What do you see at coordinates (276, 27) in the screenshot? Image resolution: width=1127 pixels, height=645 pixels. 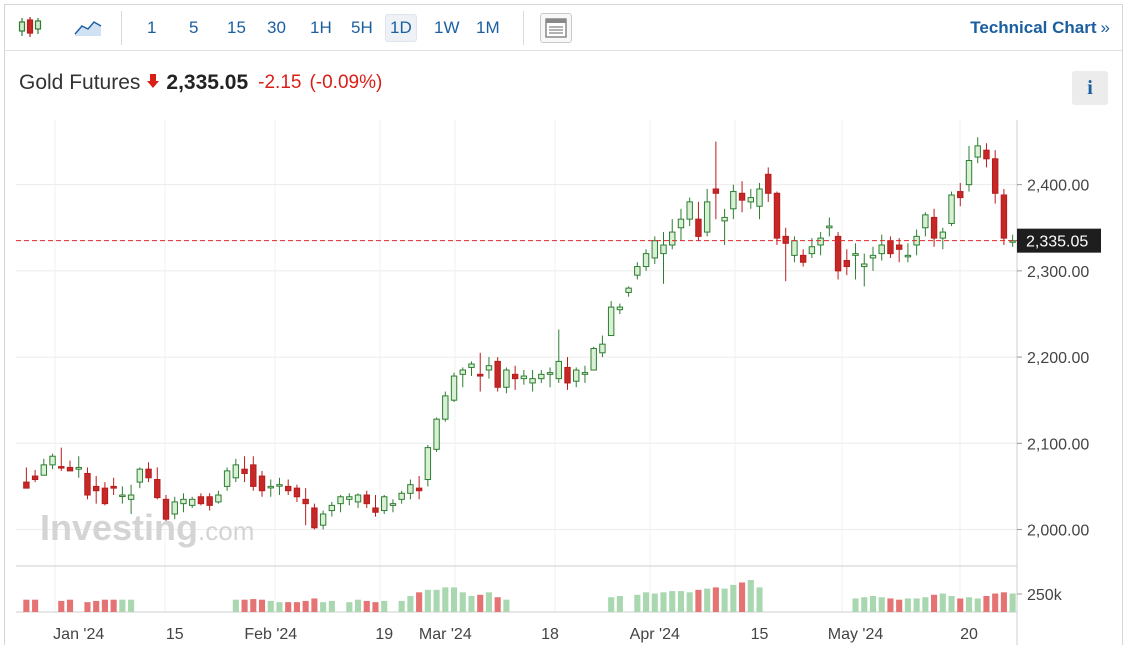 I see `timeframe-30: 30` at bounding box center [276, 27].